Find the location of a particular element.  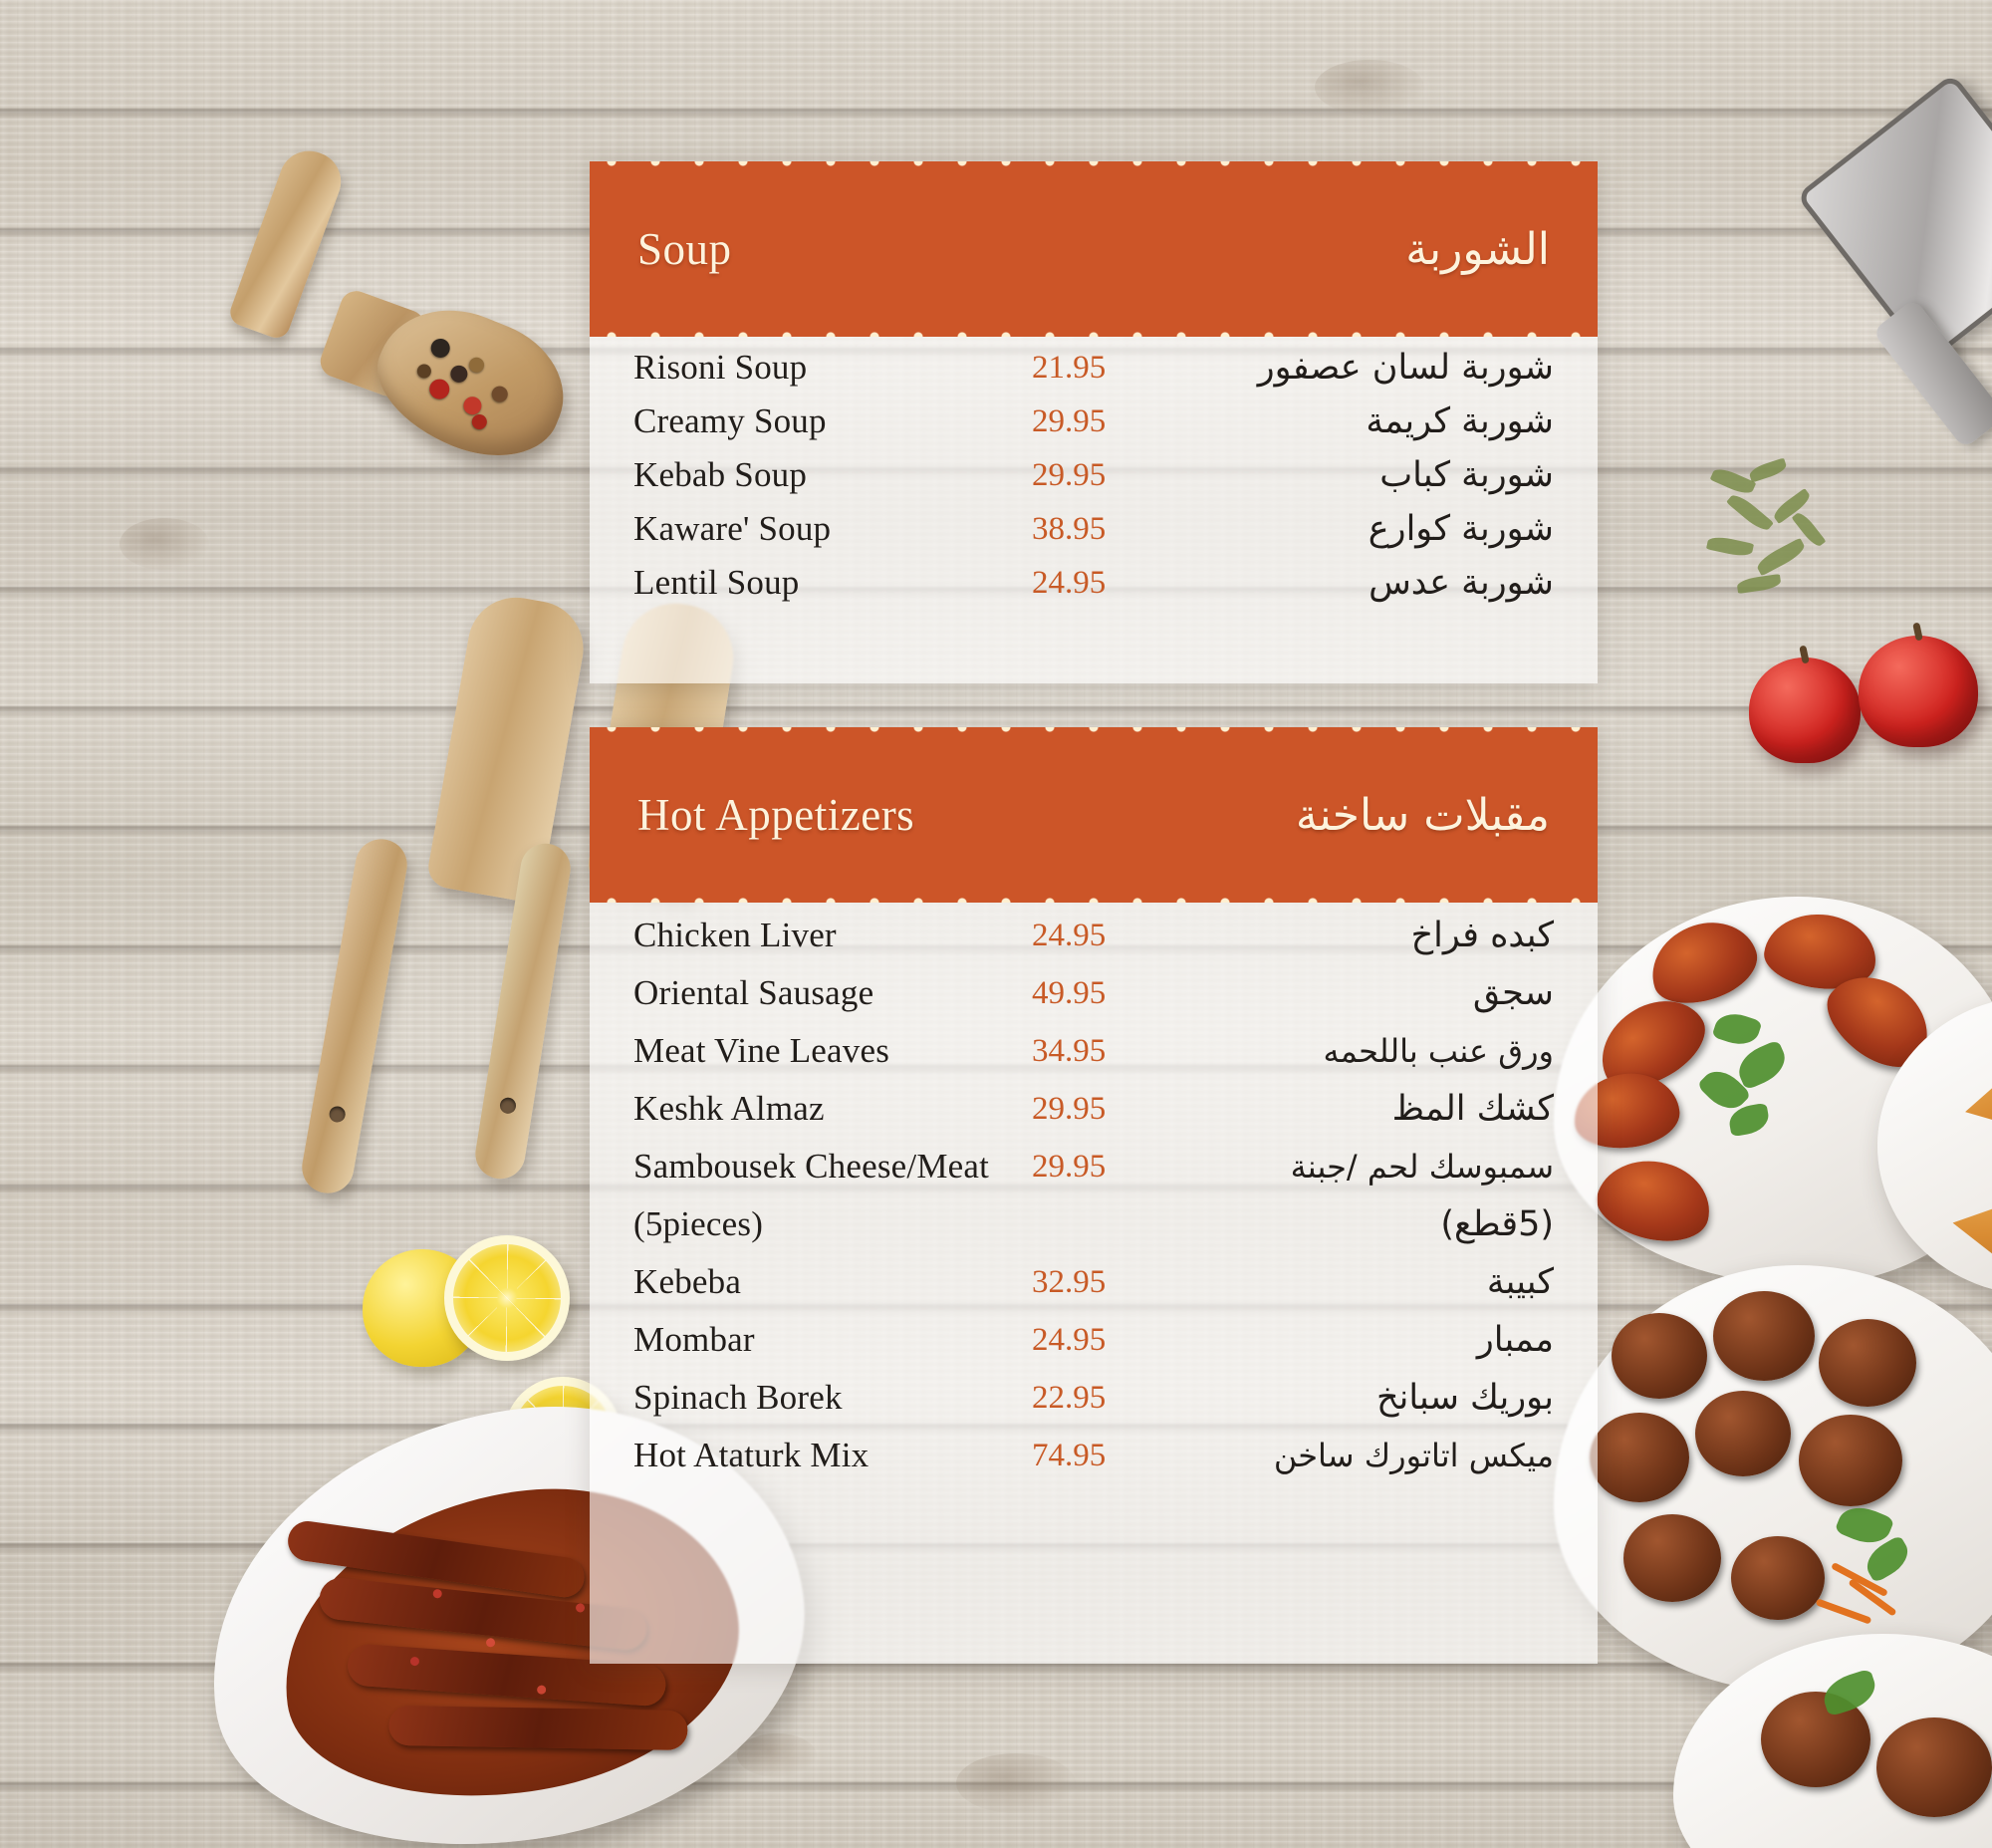

item-name-en: Sambousek Cheese/Meat is located at coordinates (811, 1167).